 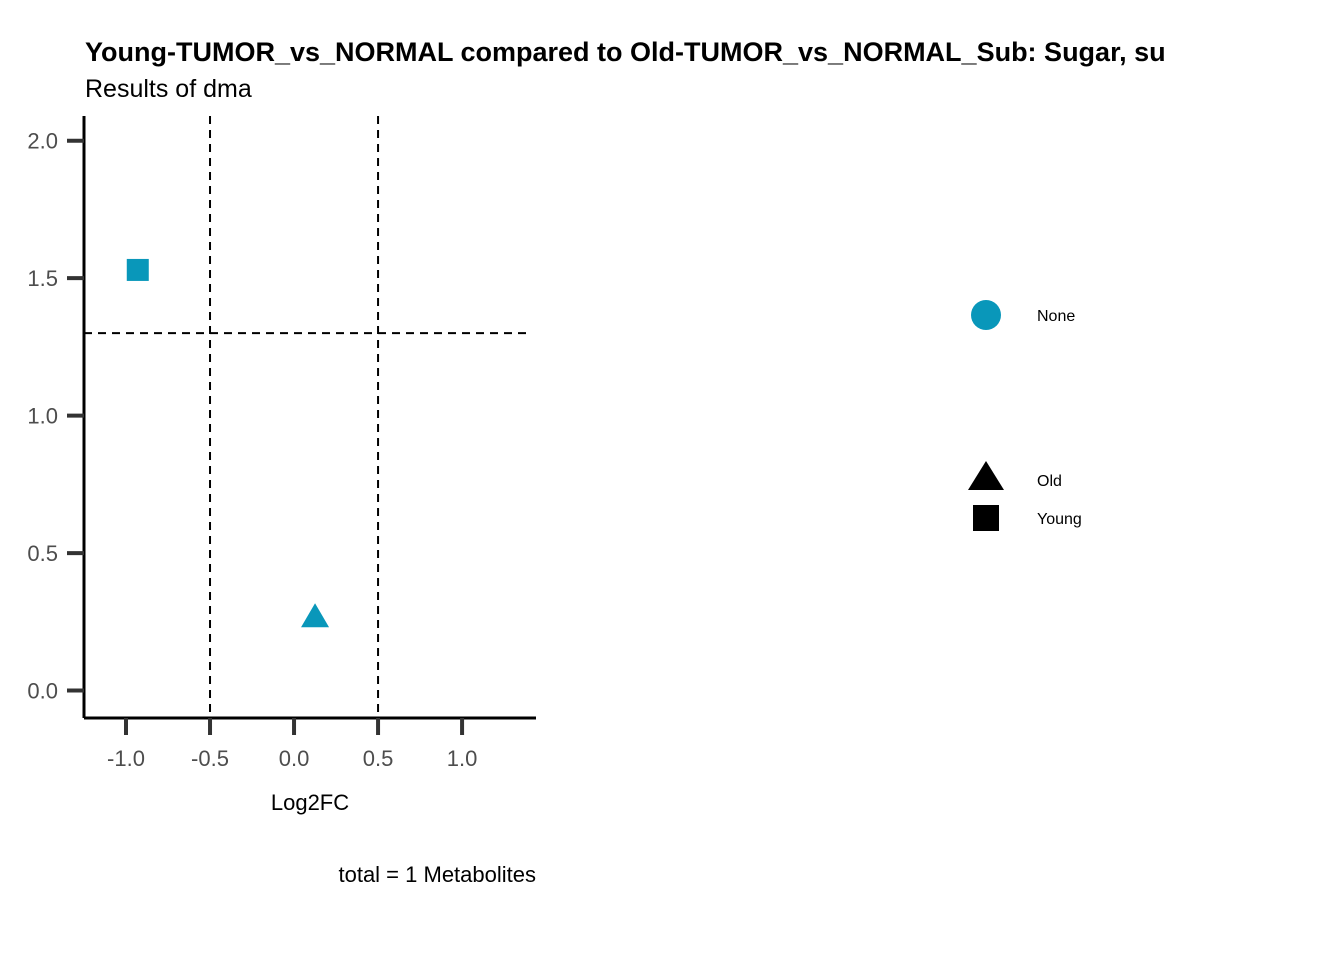 I want to click on legend-circle-icon, so click(x=986, y=315).